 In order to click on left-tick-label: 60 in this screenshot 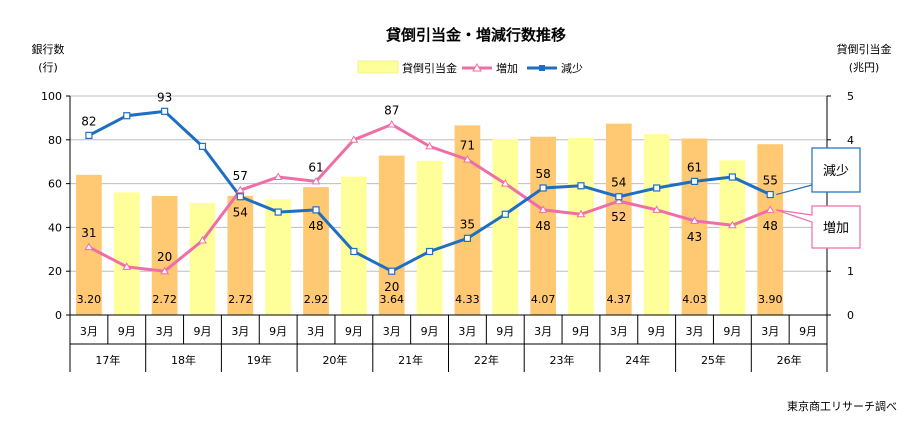, I will do `click(55, 184)`.